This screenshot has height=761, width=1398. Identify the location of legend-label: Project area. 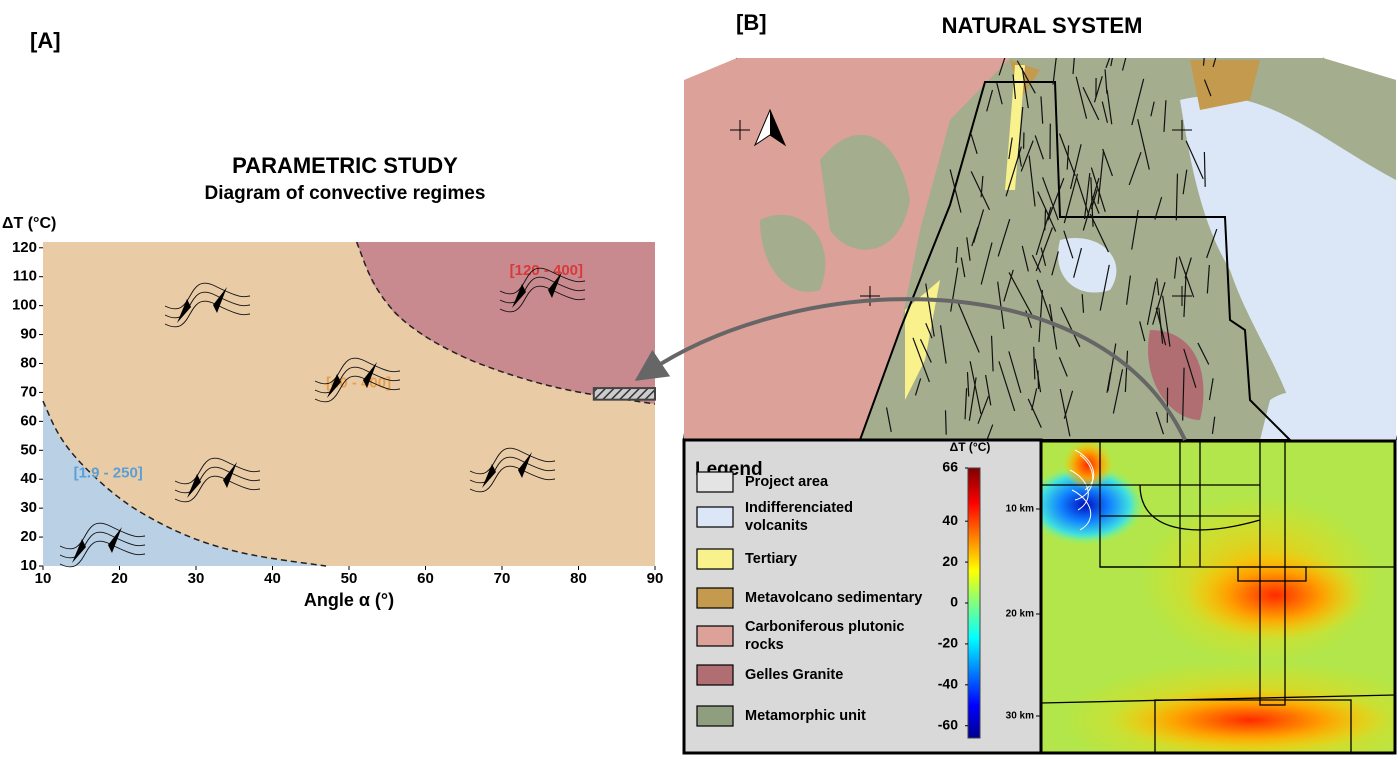
(787, 482).